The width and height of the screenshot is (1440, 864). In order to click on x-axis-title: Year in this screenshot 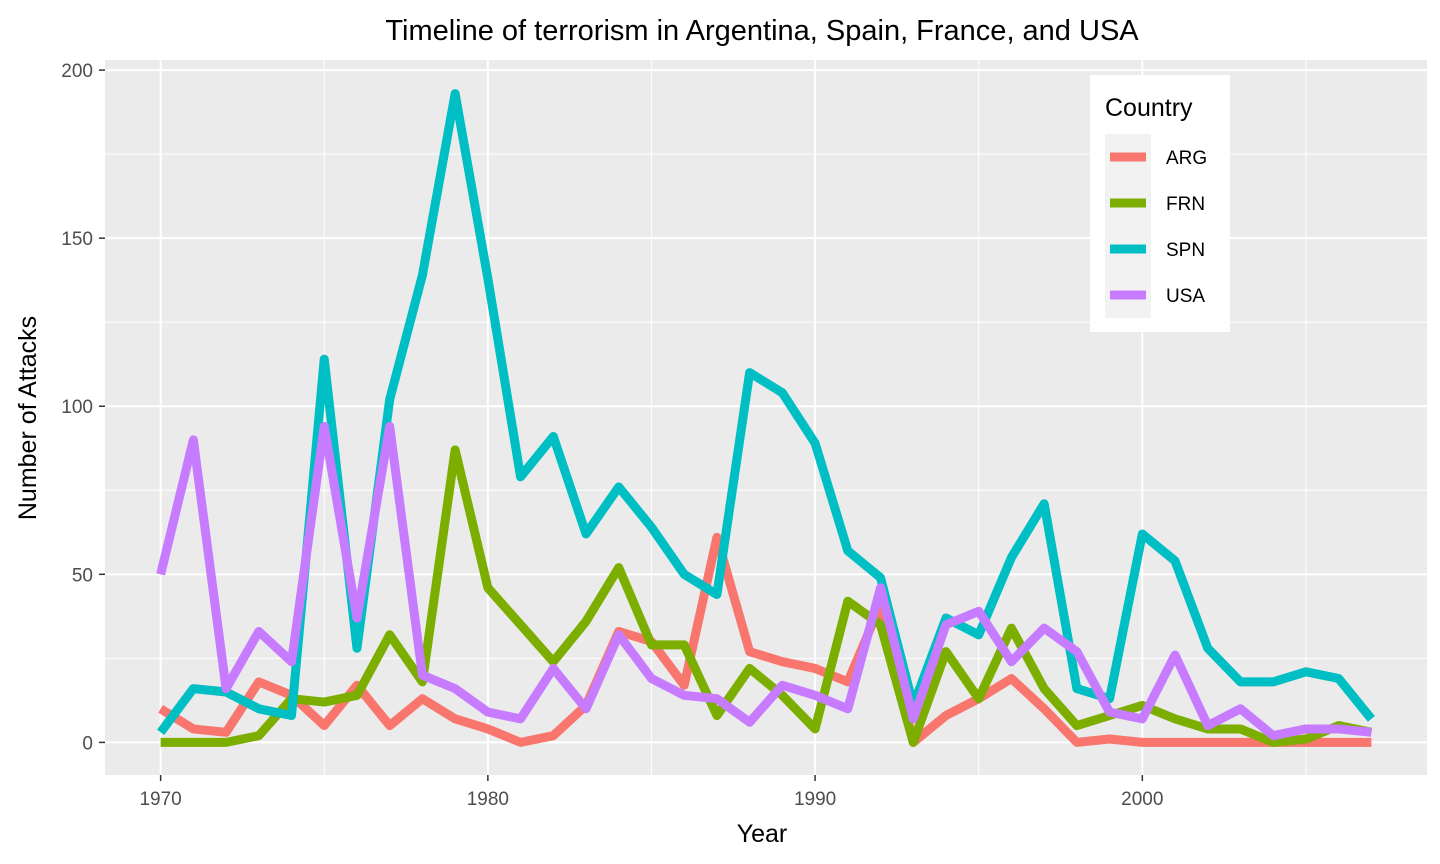, I will do `click(762, 834)`.